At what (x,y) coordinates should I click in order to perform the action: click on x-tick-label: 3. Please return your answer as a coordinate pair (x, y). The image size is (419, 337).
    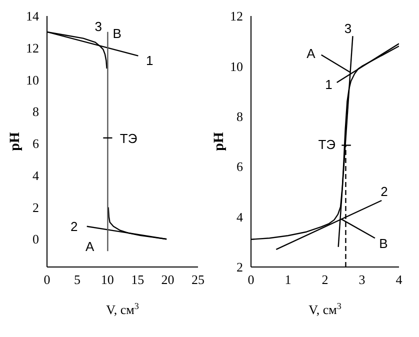
    Looking at the image, I should click on (362, 280).